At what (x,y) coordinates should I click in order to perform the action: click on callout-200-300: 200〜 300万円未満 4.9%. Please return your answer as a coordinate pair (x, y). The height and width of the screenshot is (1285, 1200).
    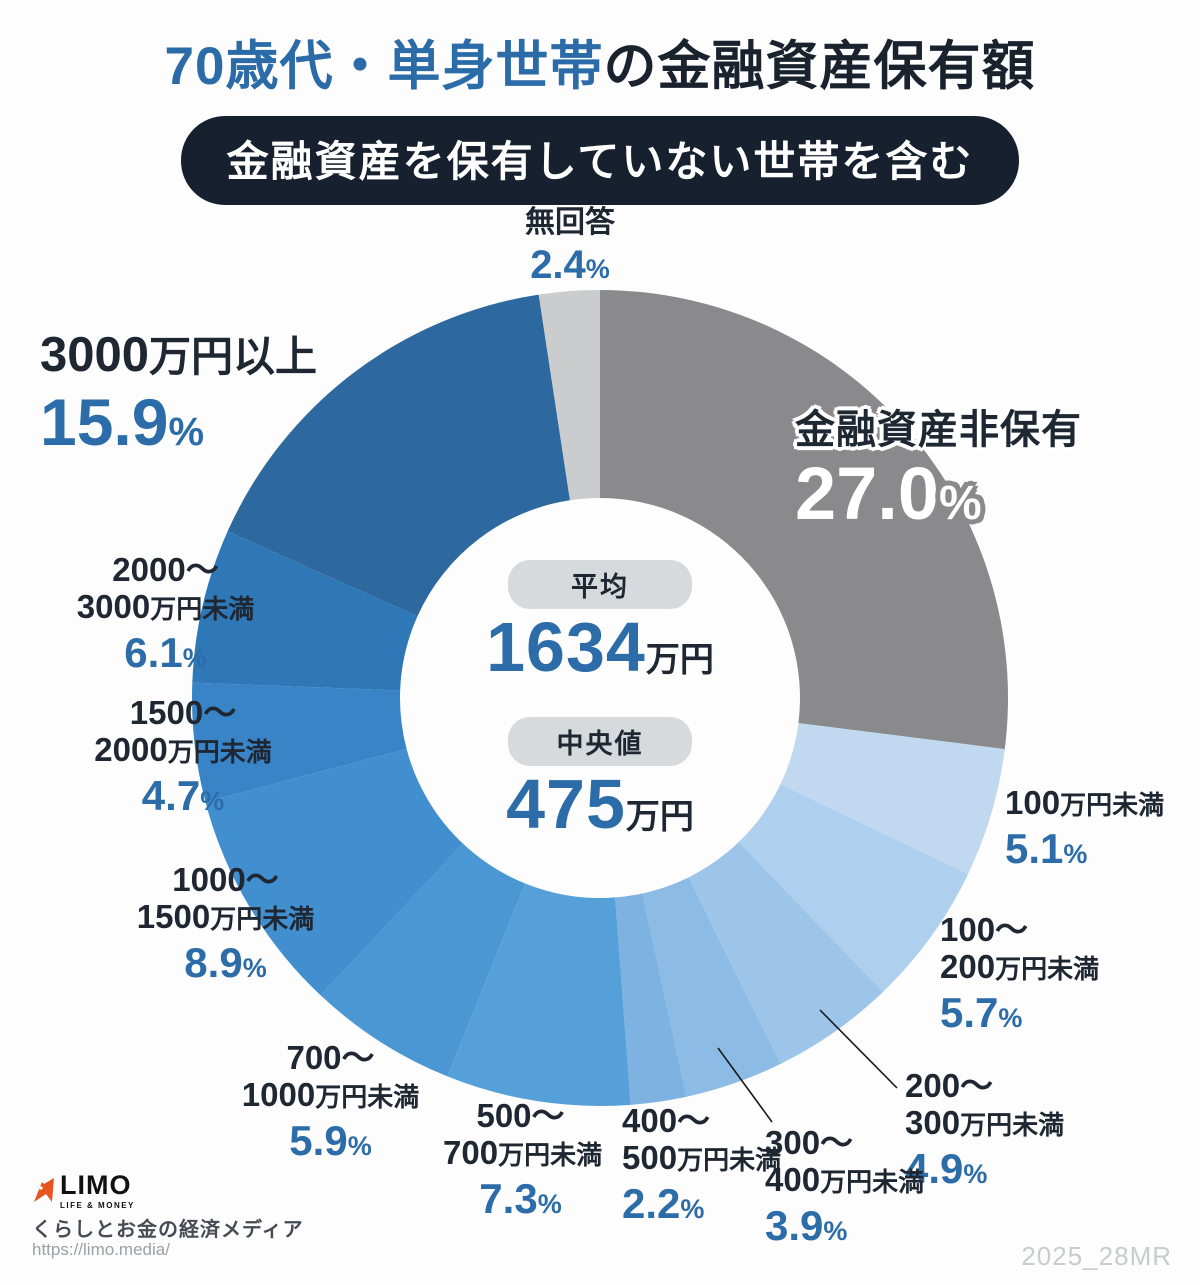
    Looking at the image, I should click on (985, 1129).